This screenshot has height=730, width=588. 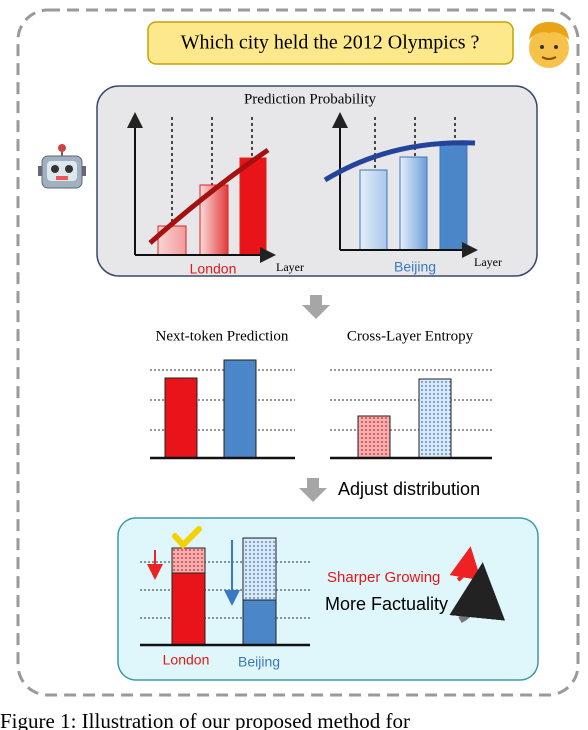 What do you see at coordinates (383, 577) in the screenshot?
I see `note: Sharper Growing` at bounding box center [383, 577].